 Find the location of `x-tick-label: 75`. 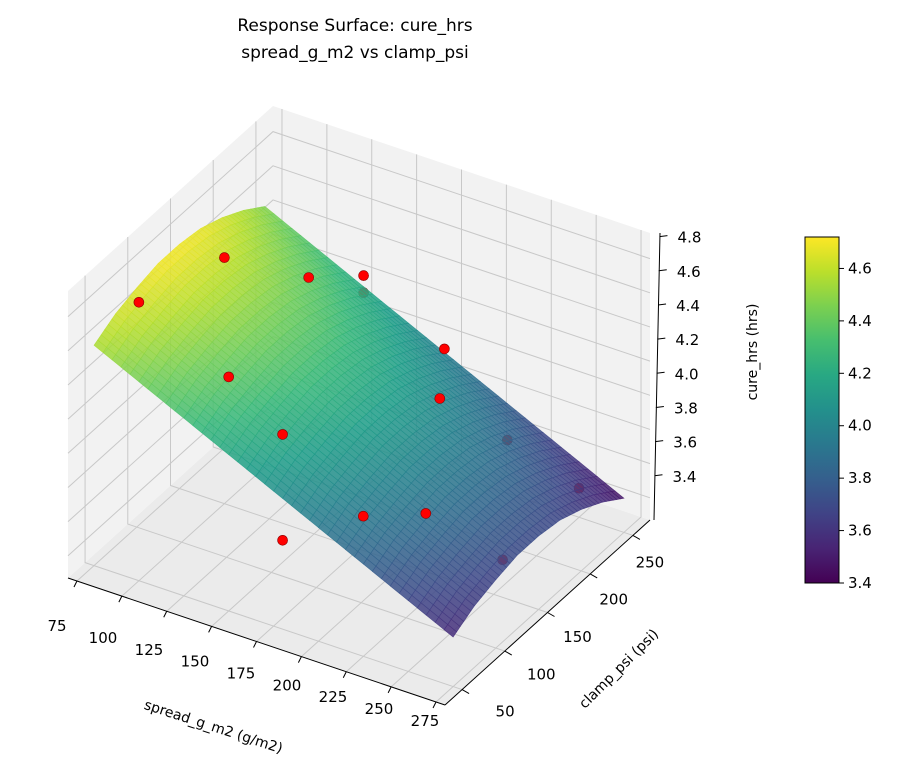

x-tick-label: 75 is located at coordinates (56, 626).